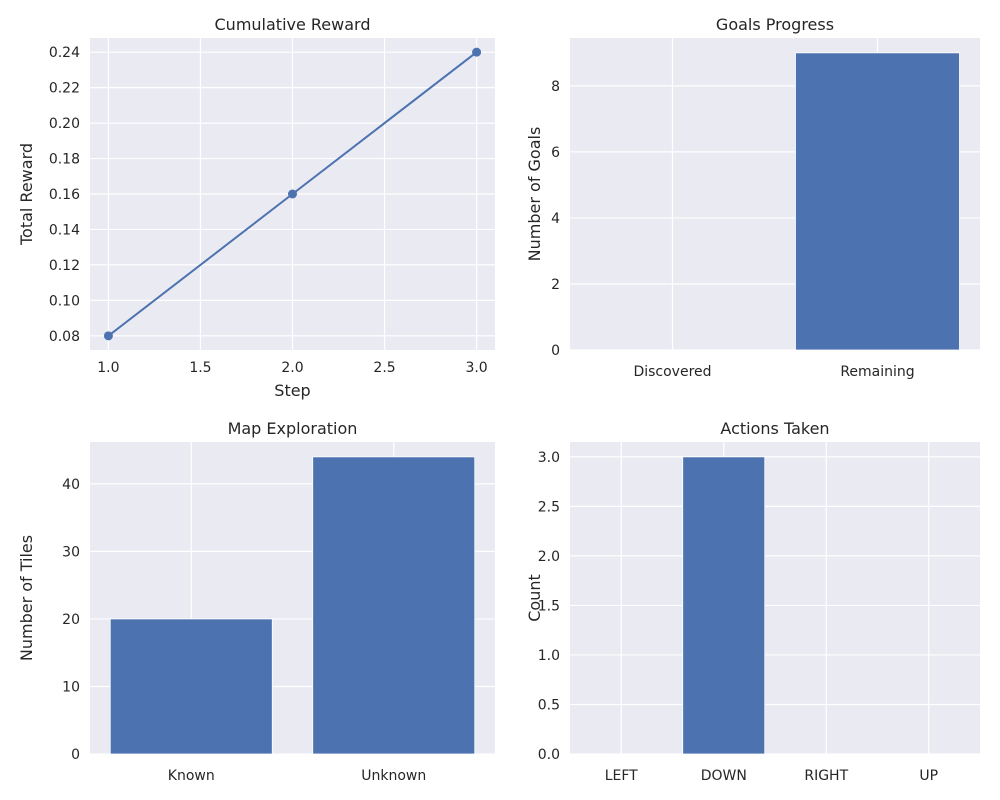 The height and width of the screenshot is (800, 1000). Describe the element at coordinates (672, 372) in the screenshot. I see `category-label: Discovered` at that location.